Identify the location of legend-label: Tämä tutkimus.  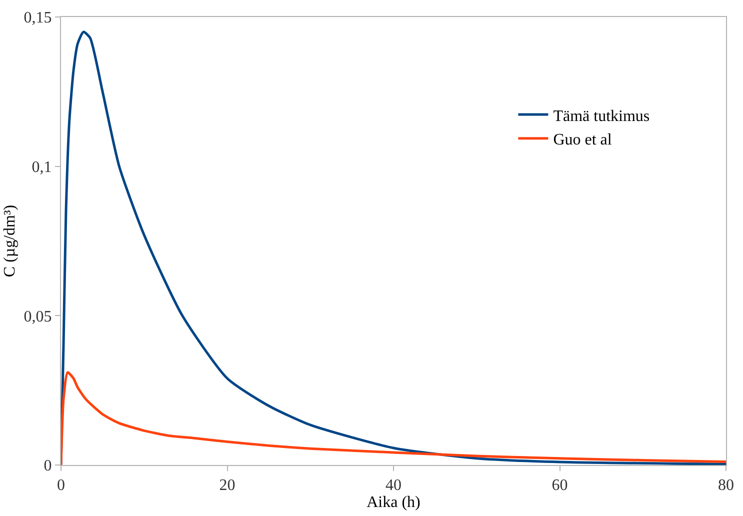
(601, 116).